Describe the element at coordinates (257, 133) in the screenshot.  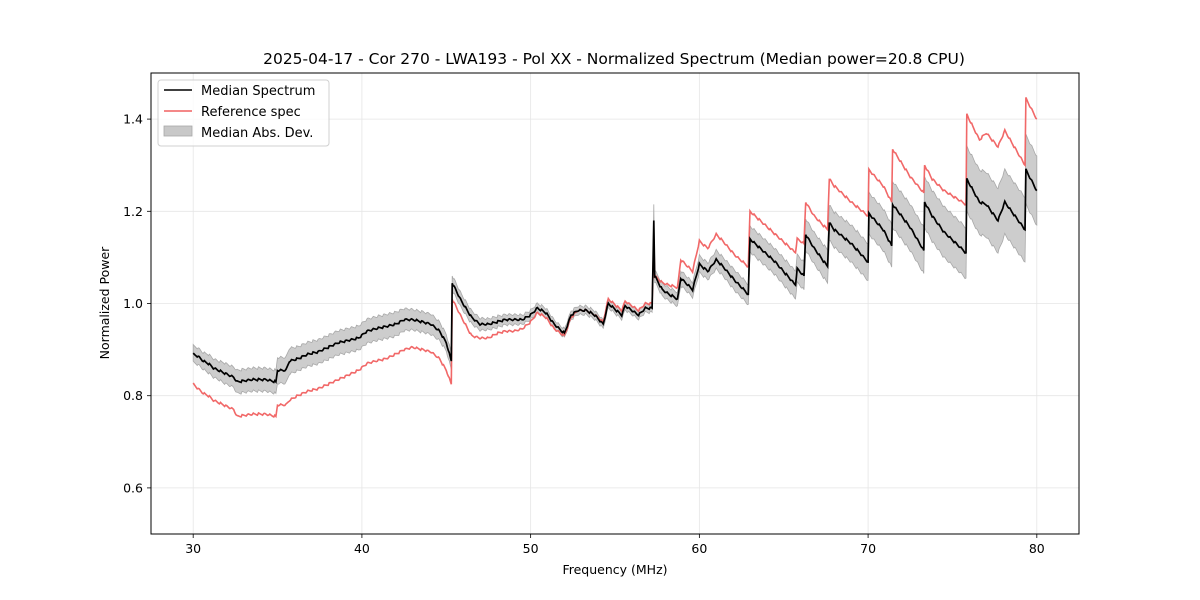
I see `legend-label-mad: Median Abs. Dev.` at that location.